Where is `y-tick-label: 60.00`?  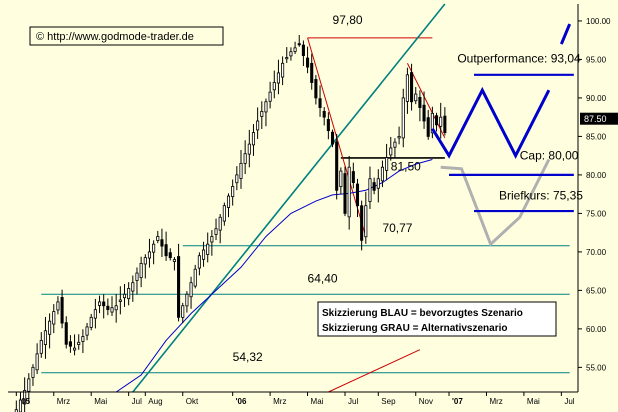
y-tick-label: 60.00 is located at coordinates (596, 329).